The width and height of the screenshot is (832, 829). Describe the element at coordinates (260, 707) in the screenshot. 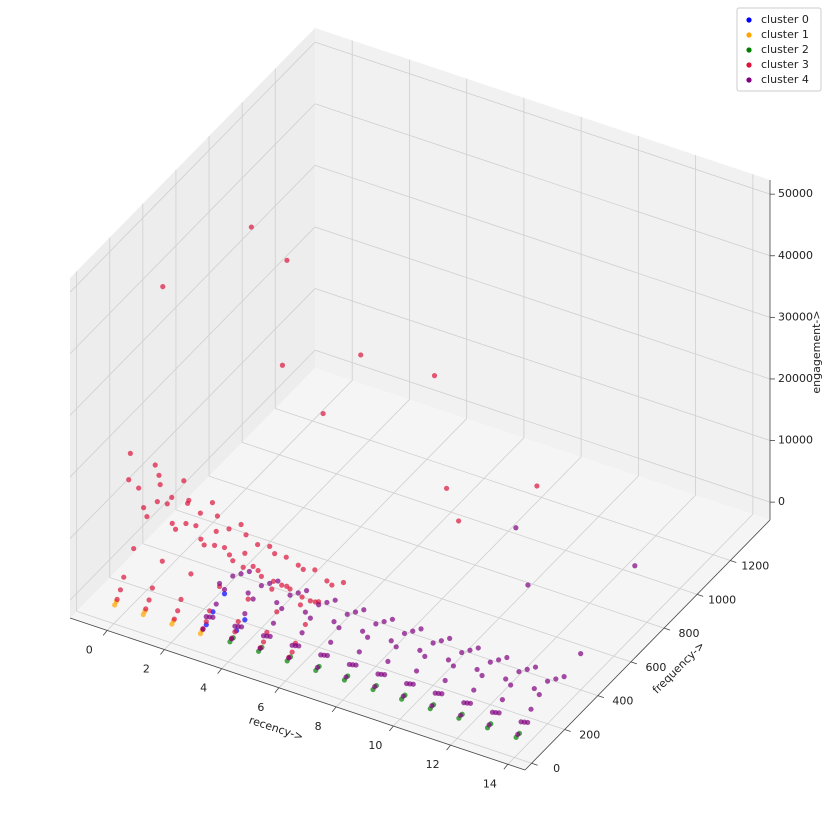

I see `x-tick-label: 6` at that location.